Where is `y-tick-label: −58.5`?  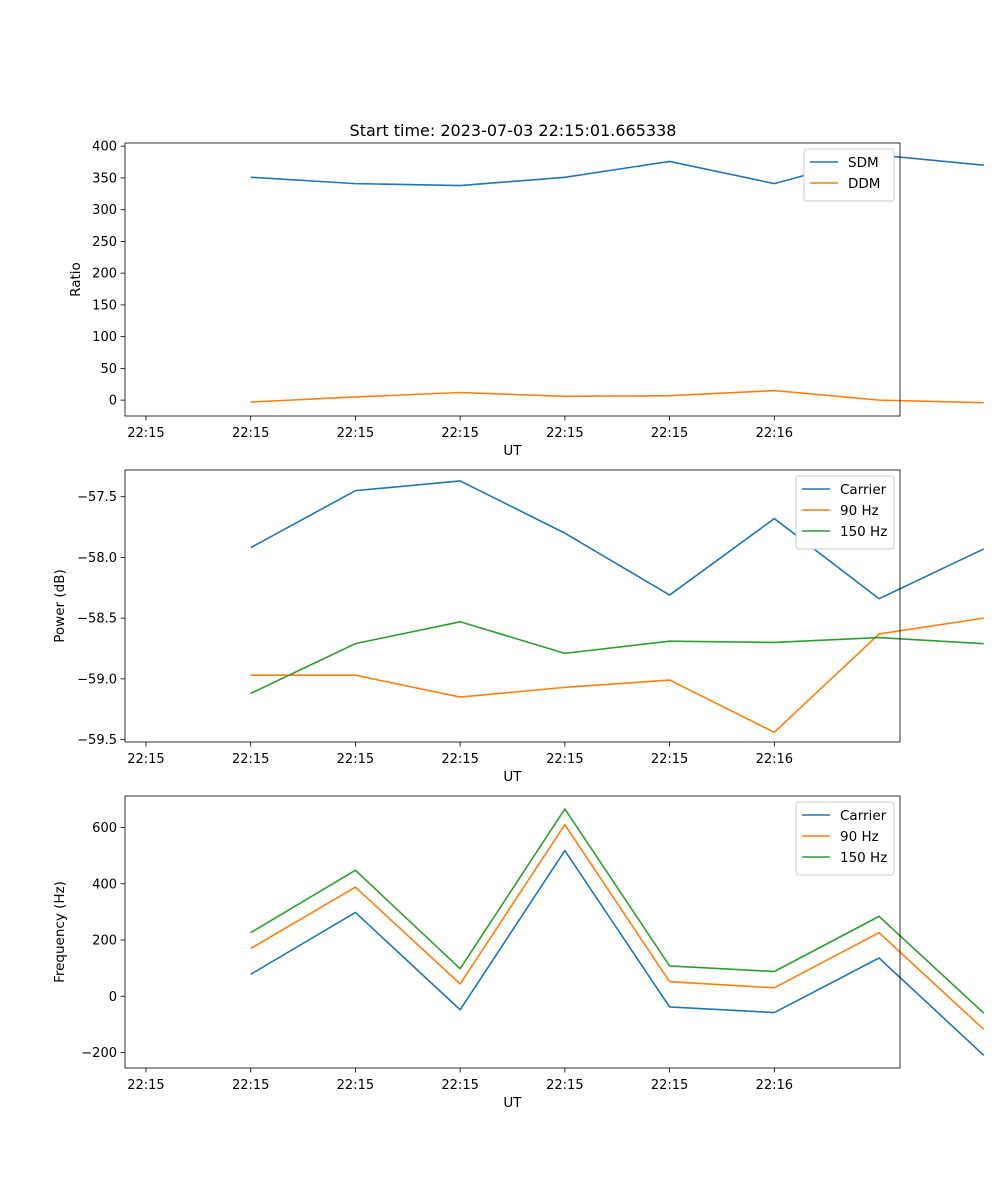
y-tick-label: −58.5 is located at coordinates (97, 619).